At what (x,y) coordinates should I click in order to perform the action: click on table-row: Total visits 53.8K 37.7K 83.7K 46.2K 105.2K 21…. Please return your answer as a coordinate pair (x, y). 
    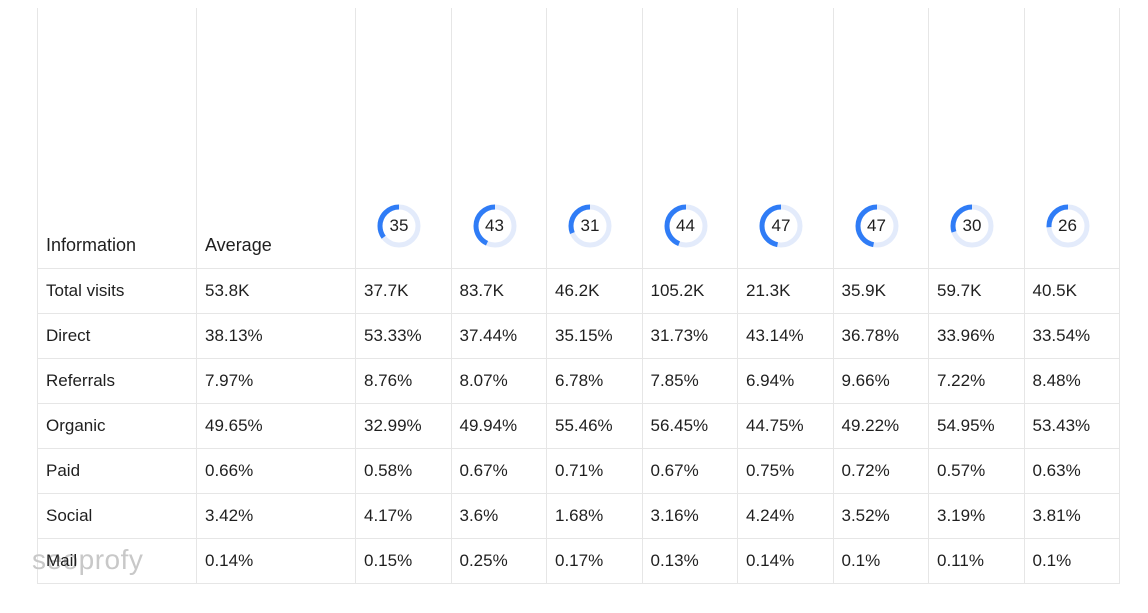
    Looking at the image, I should click on (578, 291).